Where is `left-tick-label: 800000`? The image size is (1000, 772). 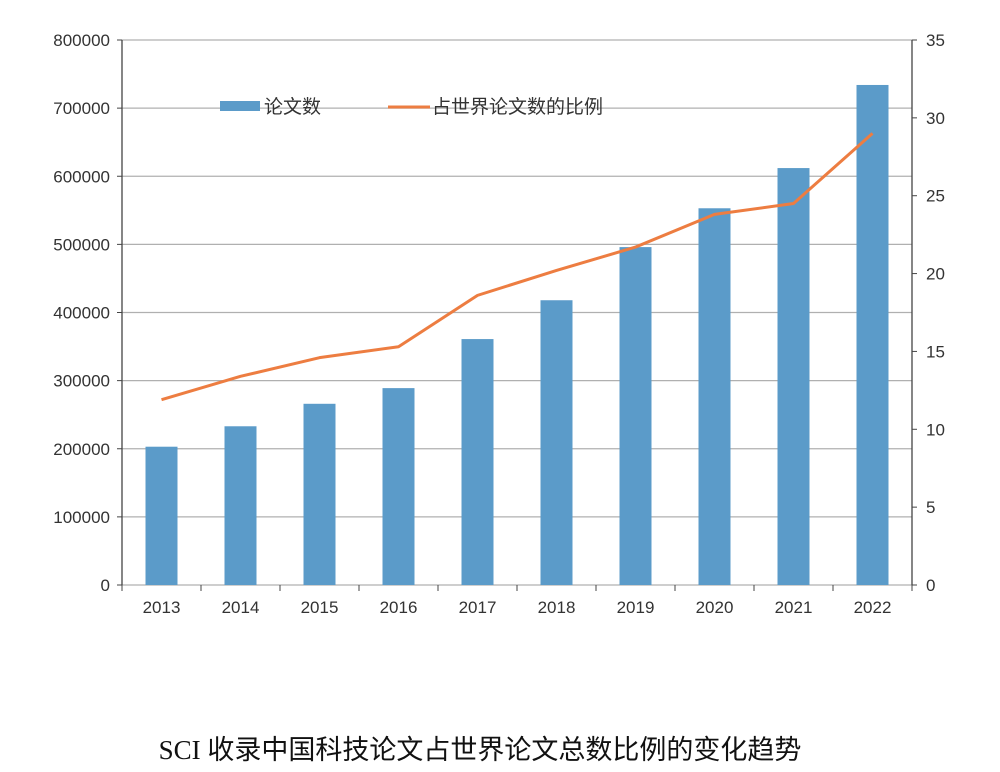 left-tick-label: 800000 is located at coordinates (81, 40).